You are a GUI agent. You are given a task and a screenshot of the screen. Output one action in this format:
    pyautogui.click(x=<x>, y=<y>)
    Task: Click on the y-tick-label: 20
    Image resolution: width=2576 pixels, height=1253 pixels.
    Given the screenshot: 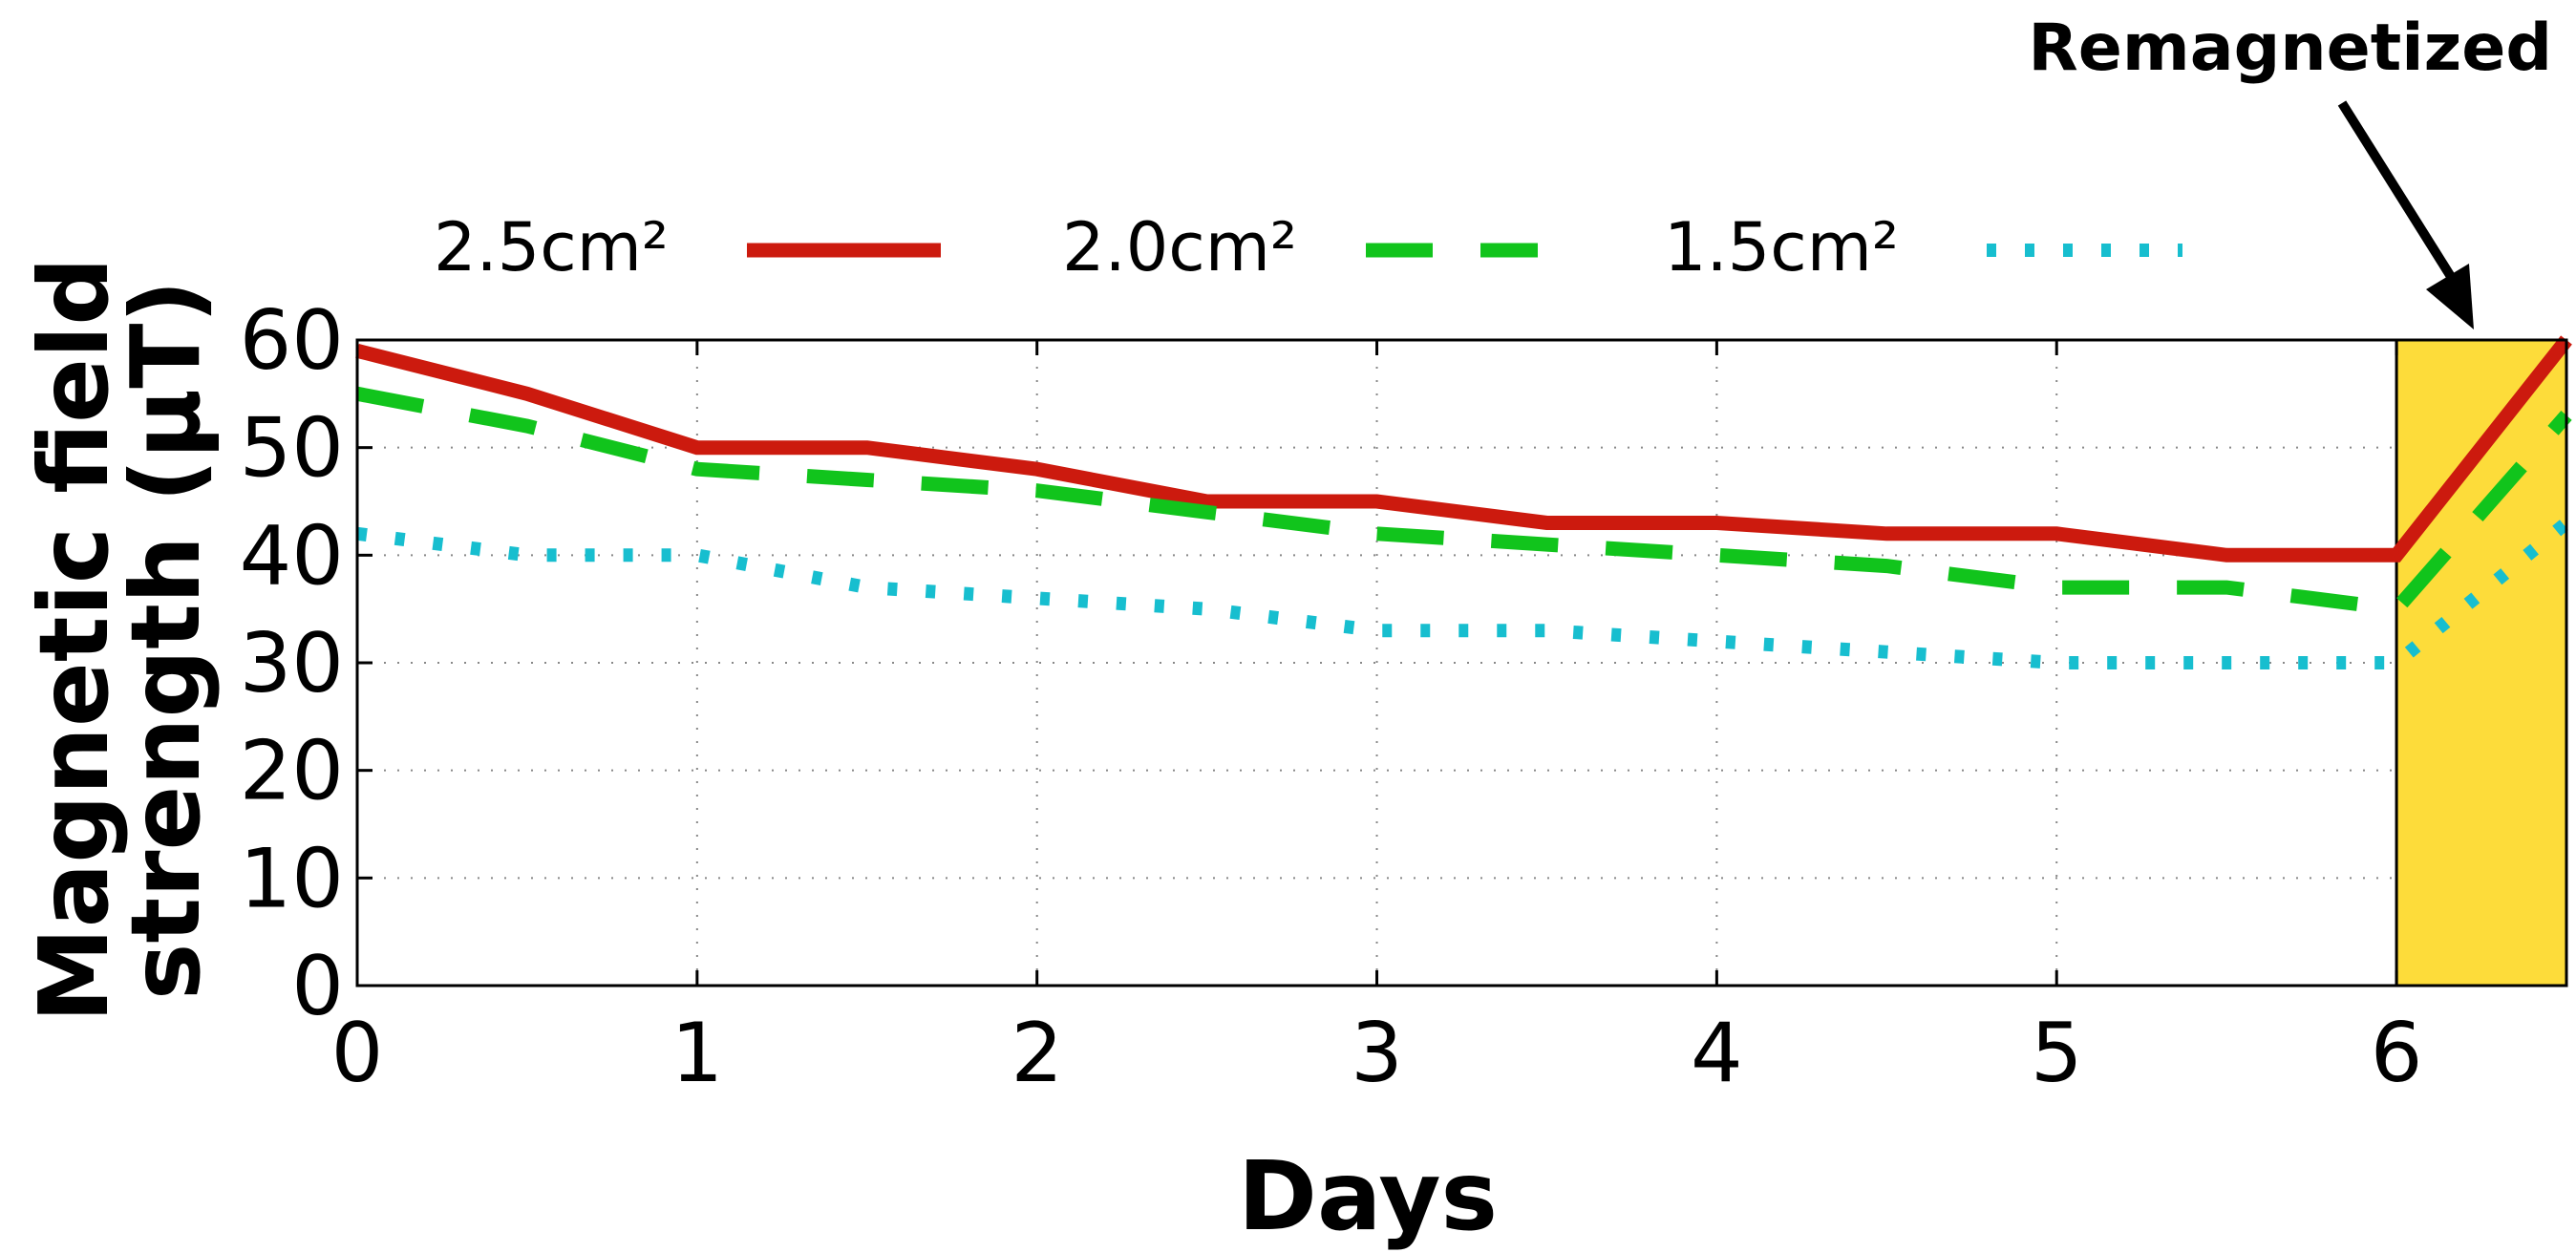 What is the action you would take?
    pyautogui.click(x=292, y=771)
    